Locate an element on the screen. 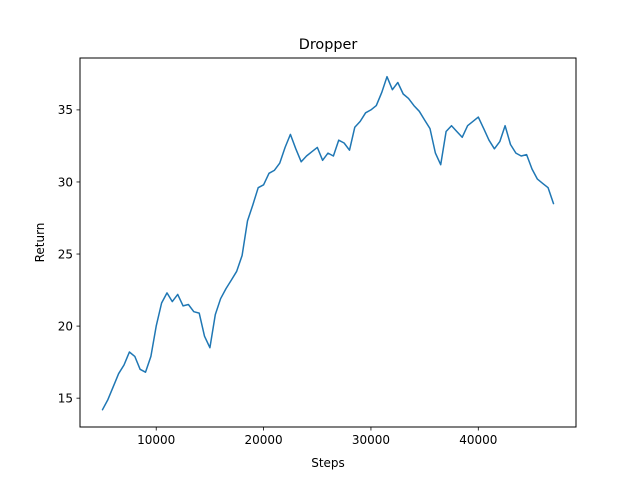 This screenshot has width=640, height=480. chart-title: Dropper is located at coordinates (328, 45).